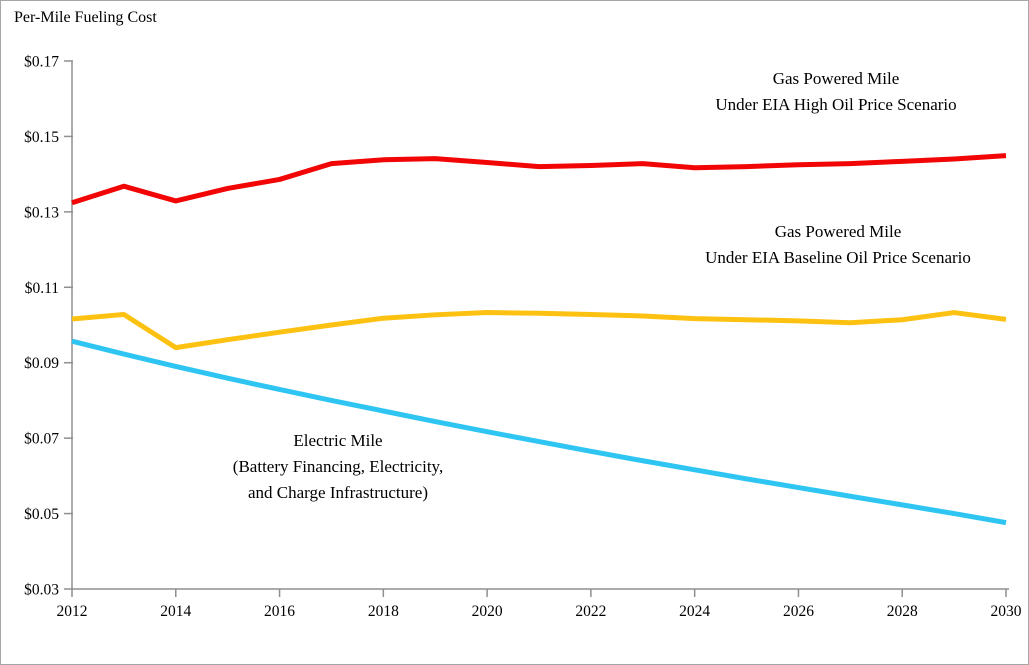 The width and height of the screenshot is (1029, 665). Describe the element at coordinates (1006, 611) in the screenshot. I see `x-tick-label: 2030` at that location.